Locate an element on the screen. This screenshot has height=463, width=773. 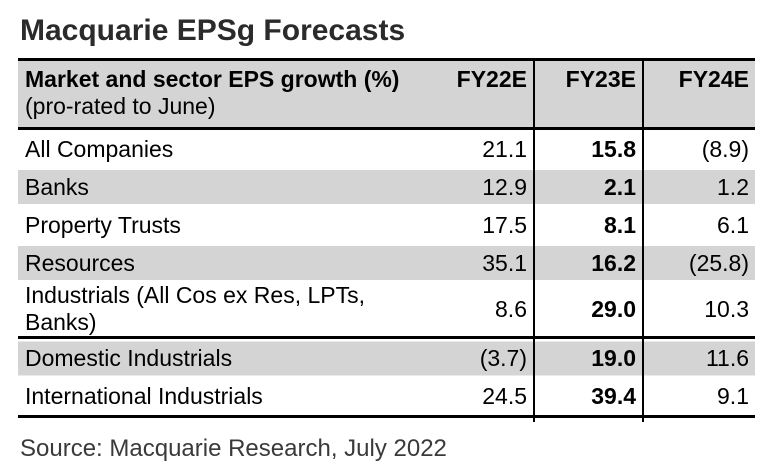
cell-fy24e: 6.1 is located at coordinates (698, 225).